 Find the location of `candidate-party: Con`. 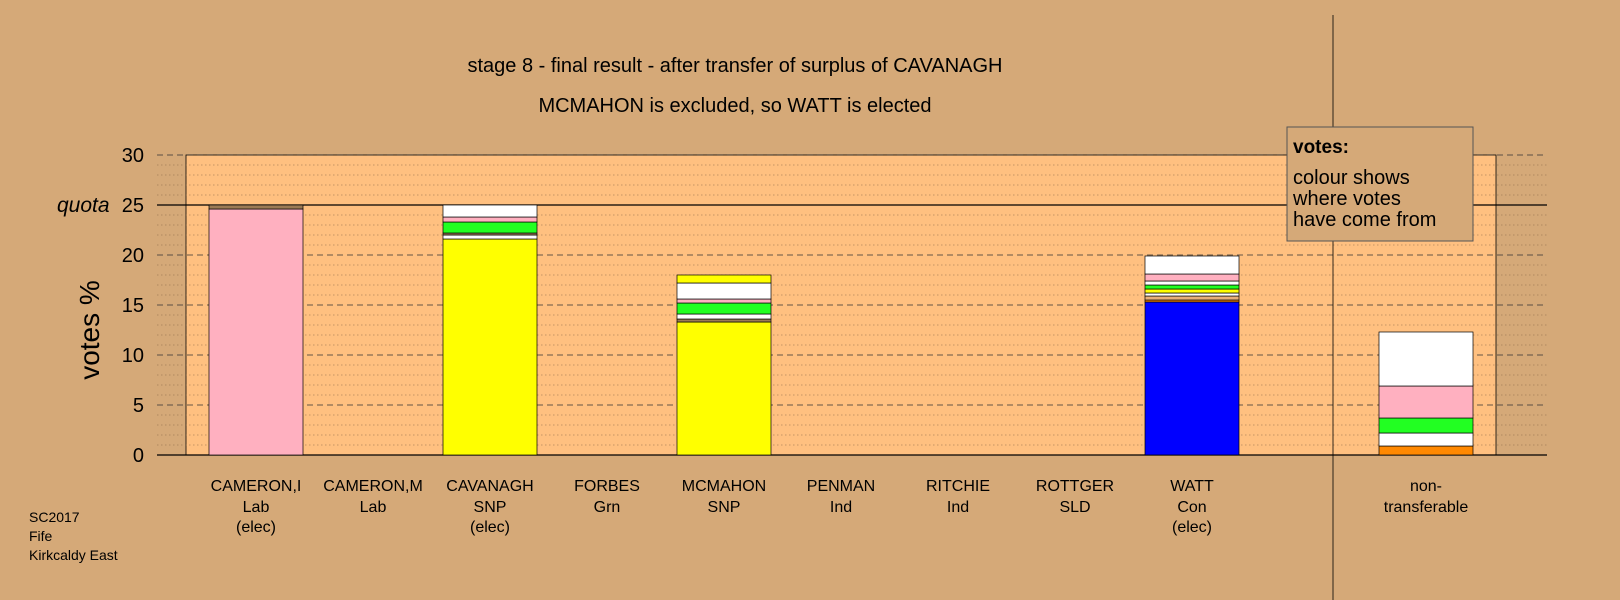

candidate-party: Con is located at coordinates (1191, 507).